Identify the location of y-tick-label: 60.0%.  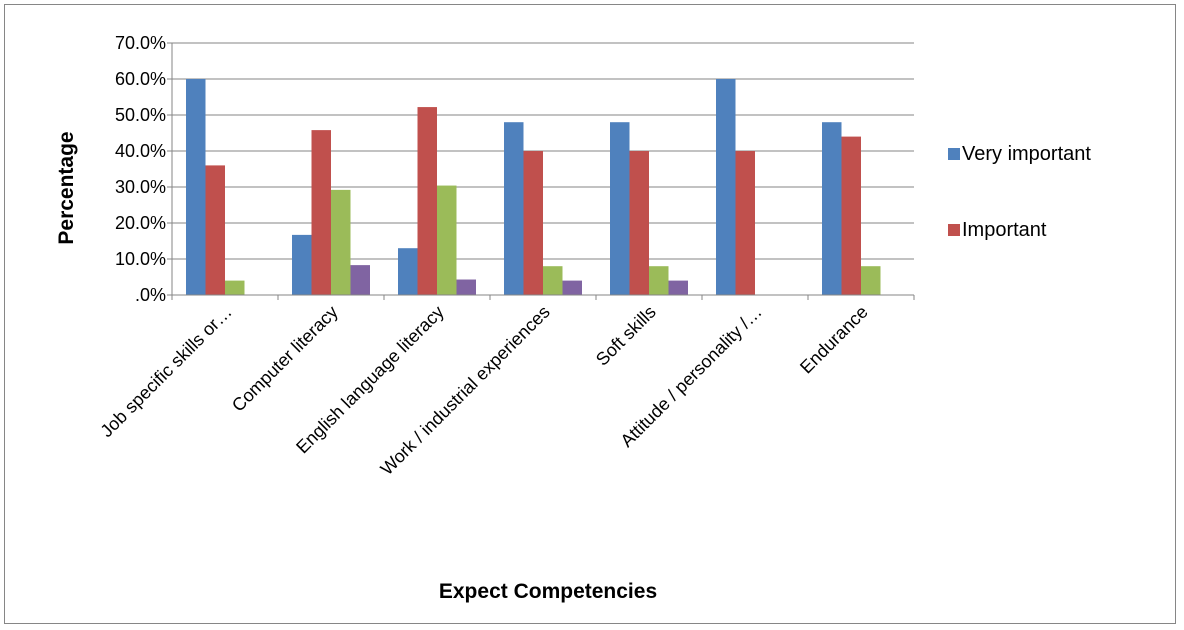
(140, 79).